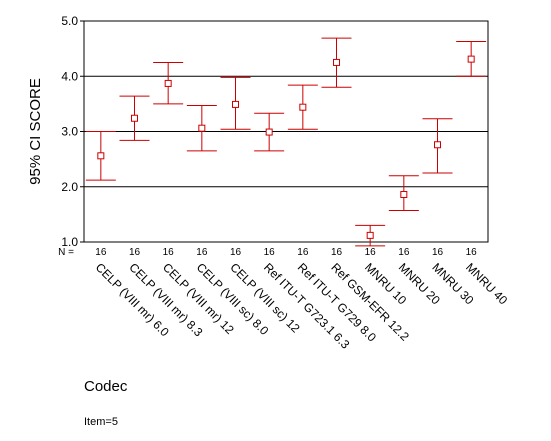 This screenshot has height=441, width=551. What do you see at coordinates (66, 252) in the screenshot?
I see `n-row-label: N =` at bounding box center [66, 252].